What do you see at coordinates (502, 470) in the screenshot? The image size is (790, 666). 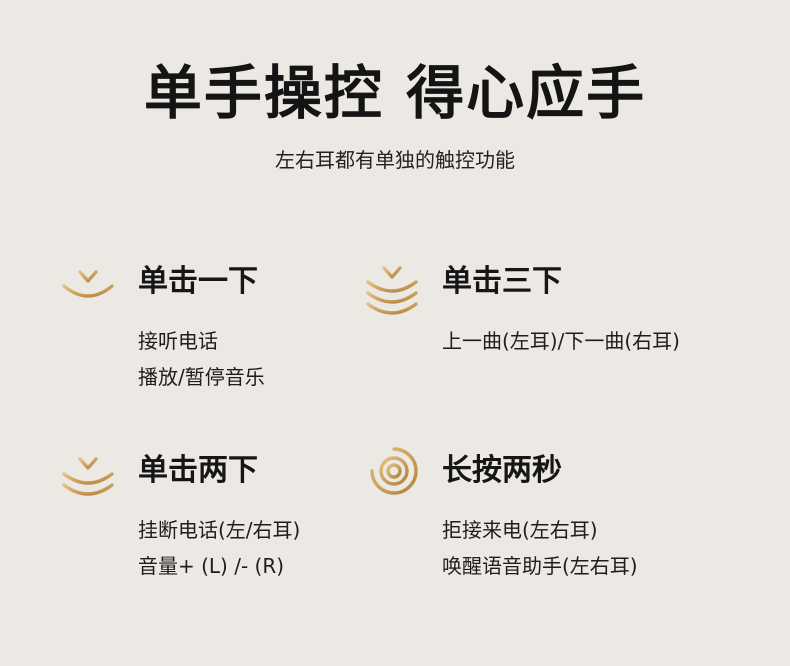 I see `gesture-heading: 长按两秒` at bounding box center [502, 470].